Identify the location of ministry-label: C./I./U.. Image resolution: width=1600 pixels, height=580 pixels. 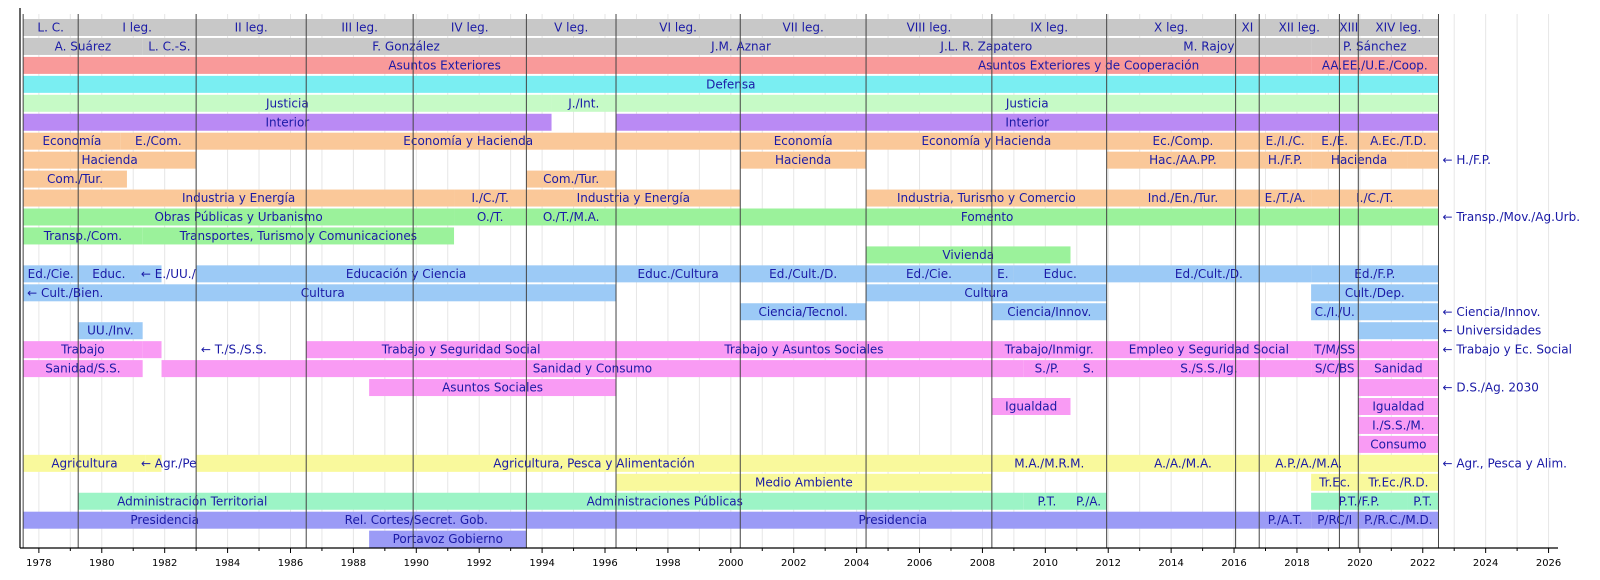
(1335, 312).